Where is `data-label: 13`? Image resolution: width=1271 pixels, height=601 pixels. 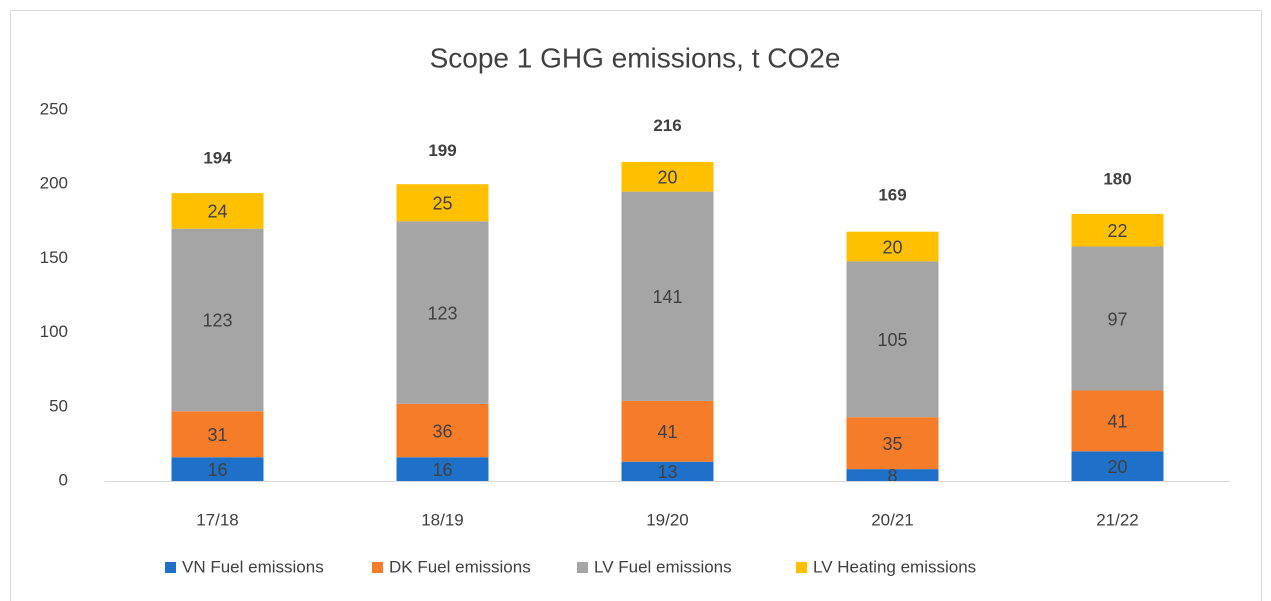 data-label: 13 is located at coordinates (667, 472).